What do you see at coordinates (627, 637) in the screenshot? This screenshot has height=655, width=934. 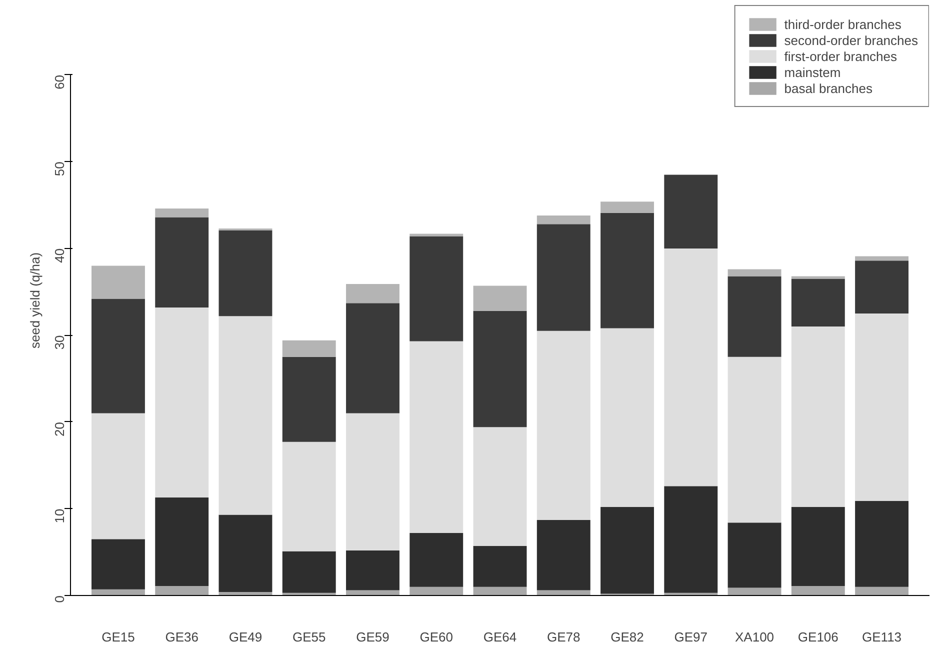 I see `x-tick-label: GE82` at bounding box center [627, 637].